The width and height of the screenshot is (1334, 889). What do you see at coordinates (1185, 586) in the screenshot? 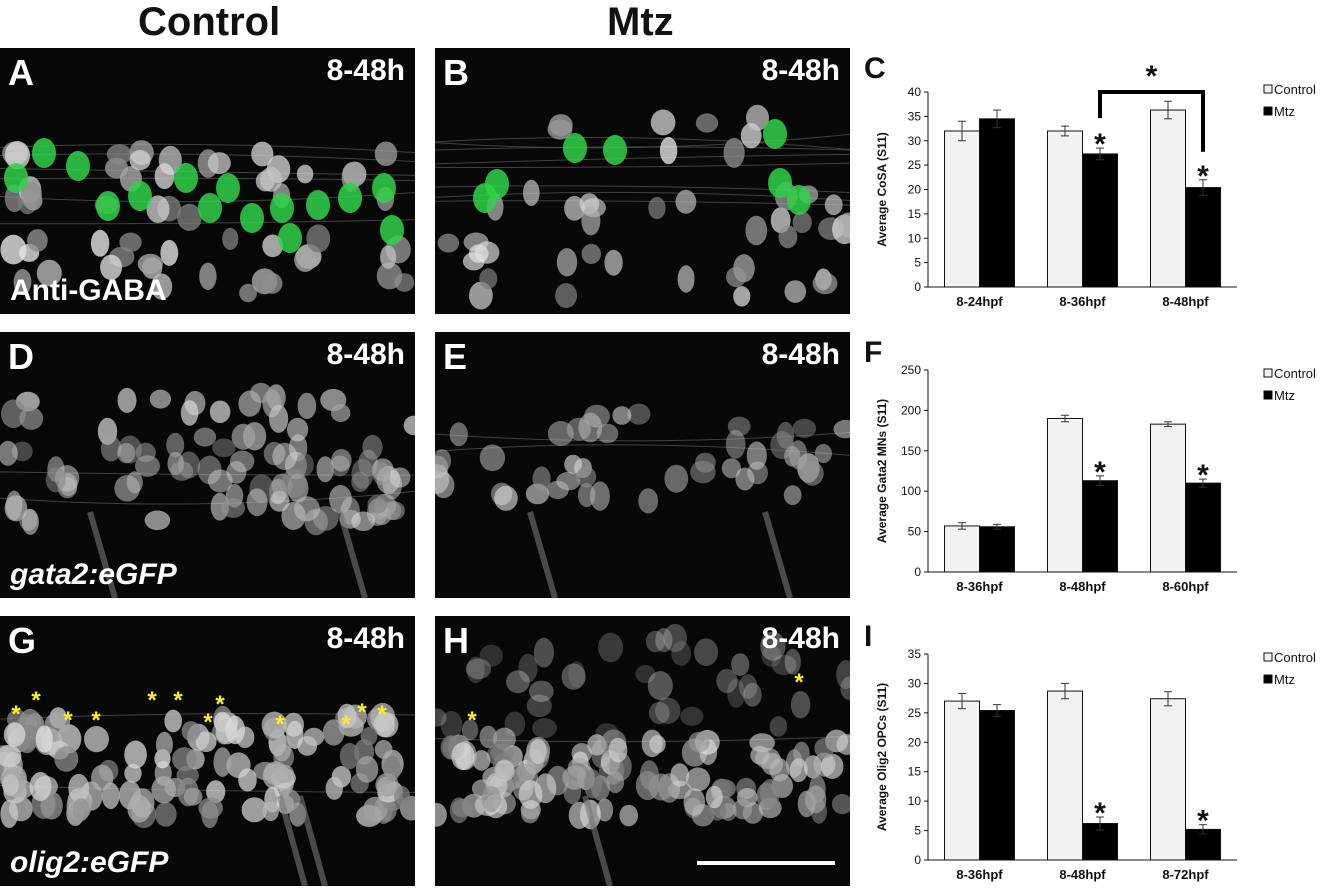
I see `x-tick-label: 8-60hpf` at bounding box center [1185, 586].